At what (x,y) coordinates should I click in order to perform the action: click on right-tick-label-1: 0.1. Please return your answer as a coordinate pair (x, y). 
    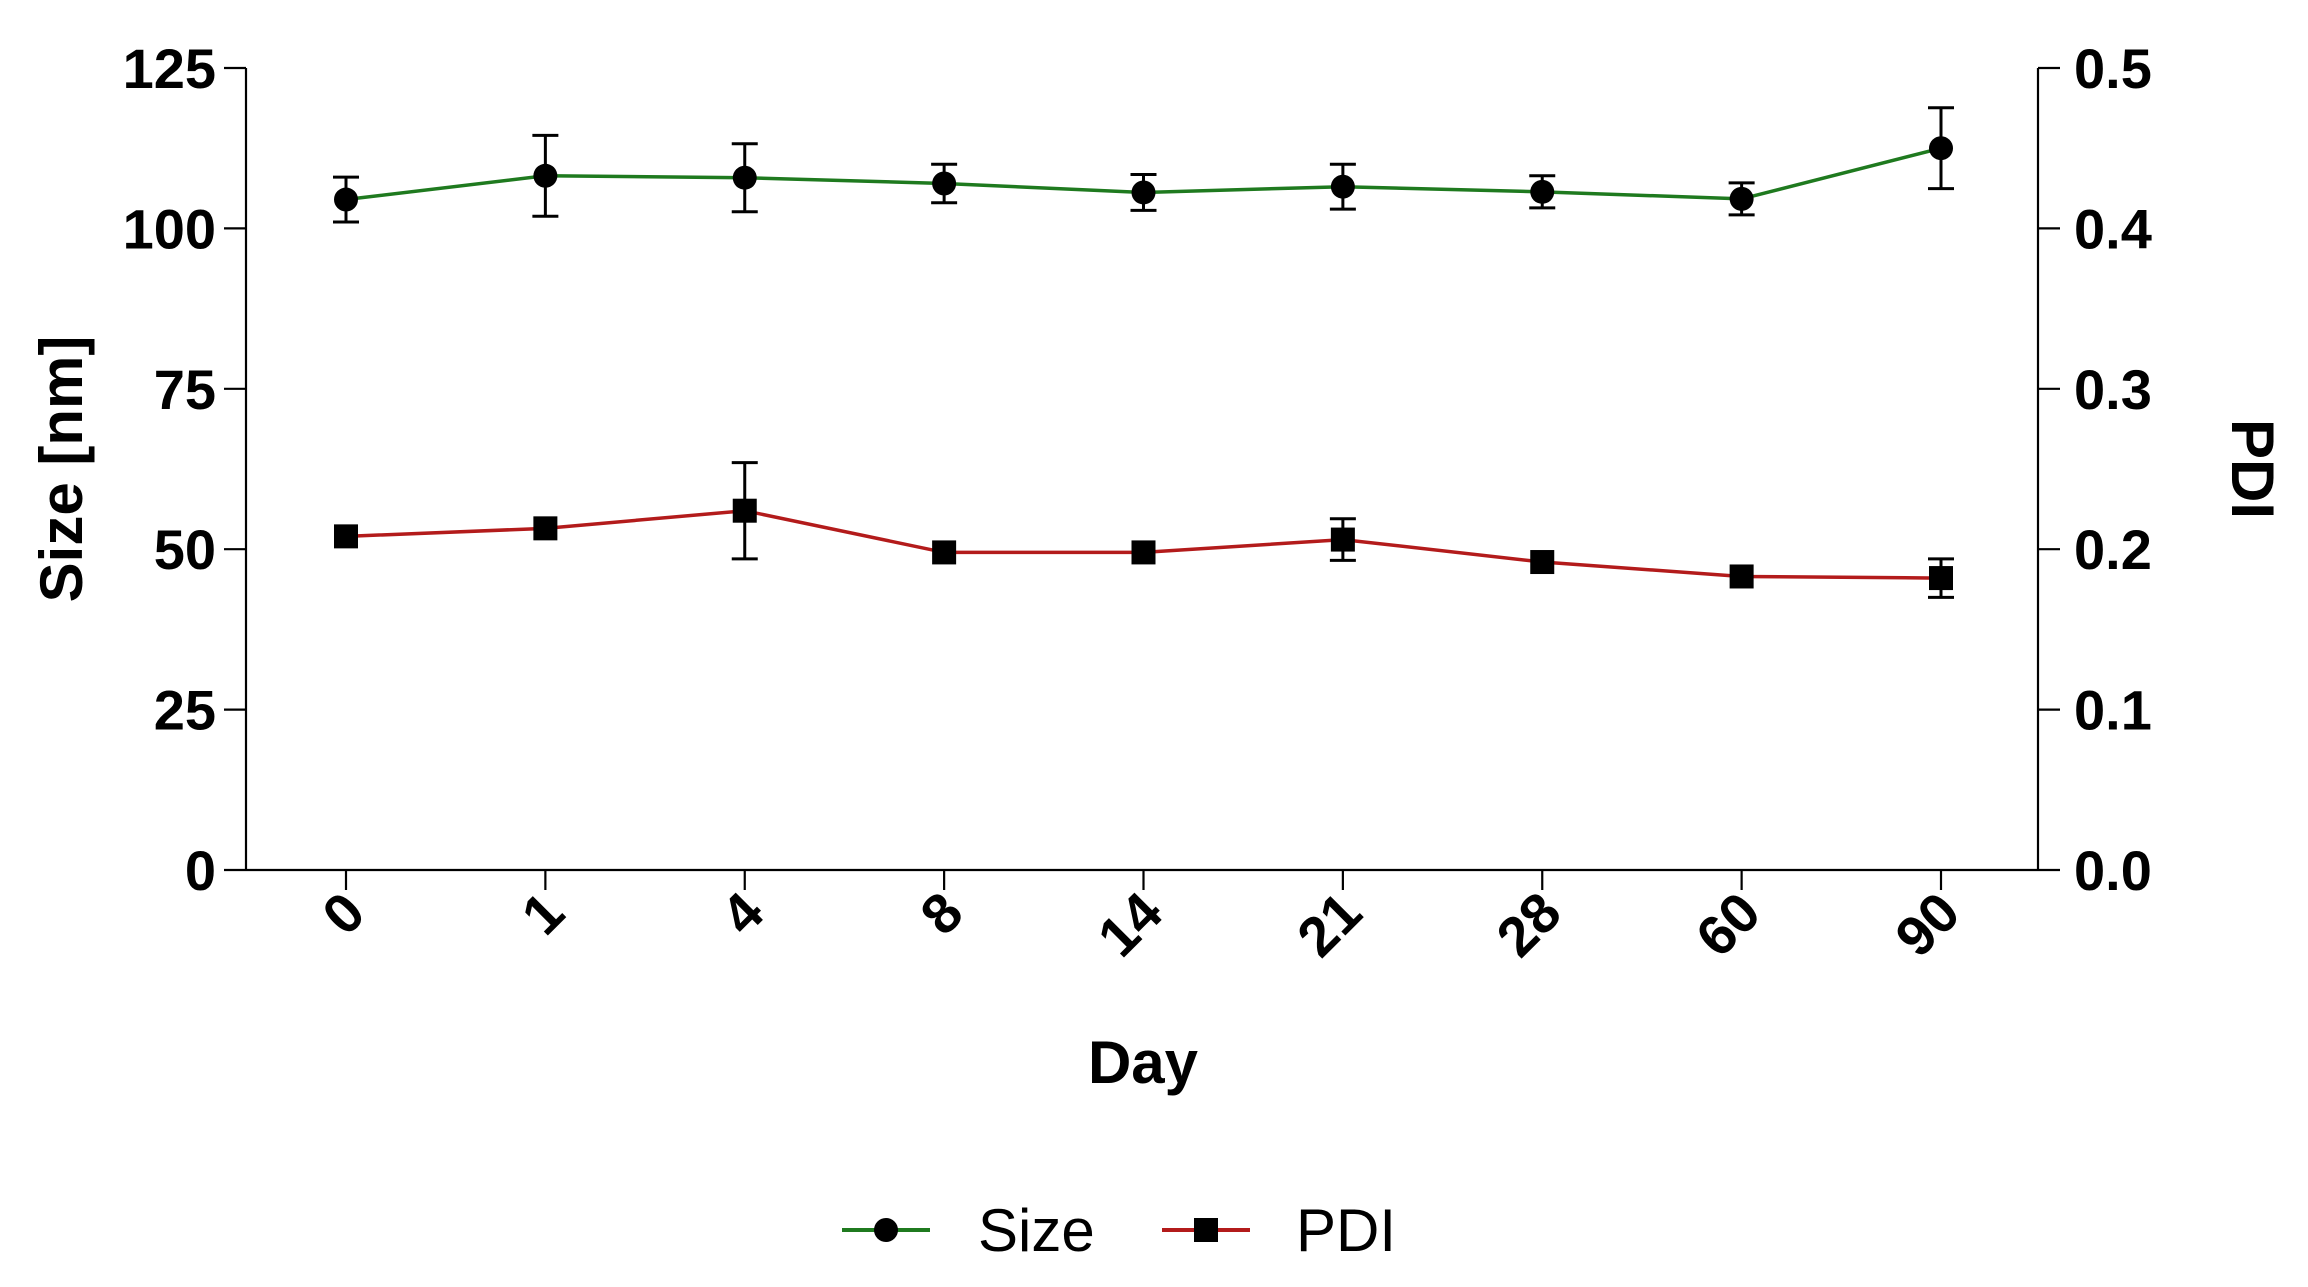
    Looking at the image, I should click on (2113, 710).